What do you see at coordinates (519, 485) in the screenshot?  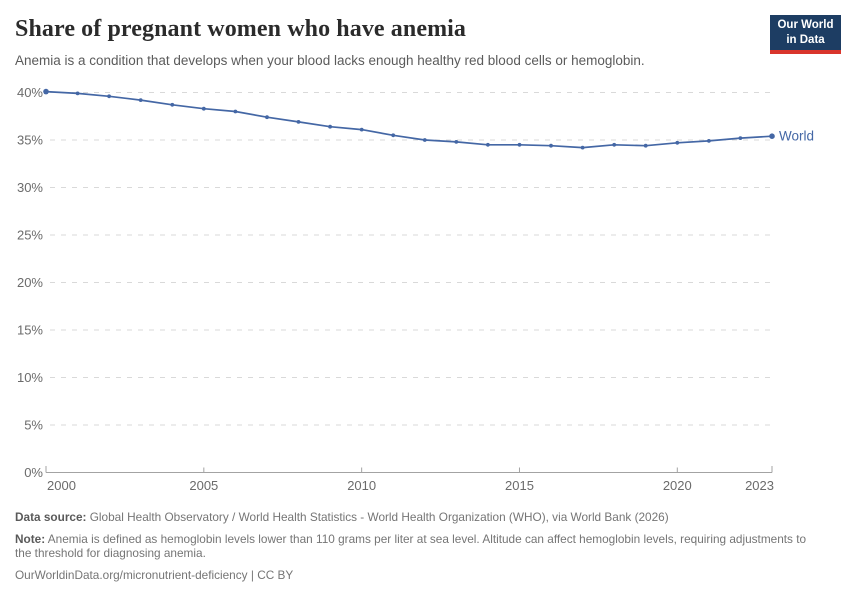 I see `x-tick-label: 2015` at bounding box center [519, 485].